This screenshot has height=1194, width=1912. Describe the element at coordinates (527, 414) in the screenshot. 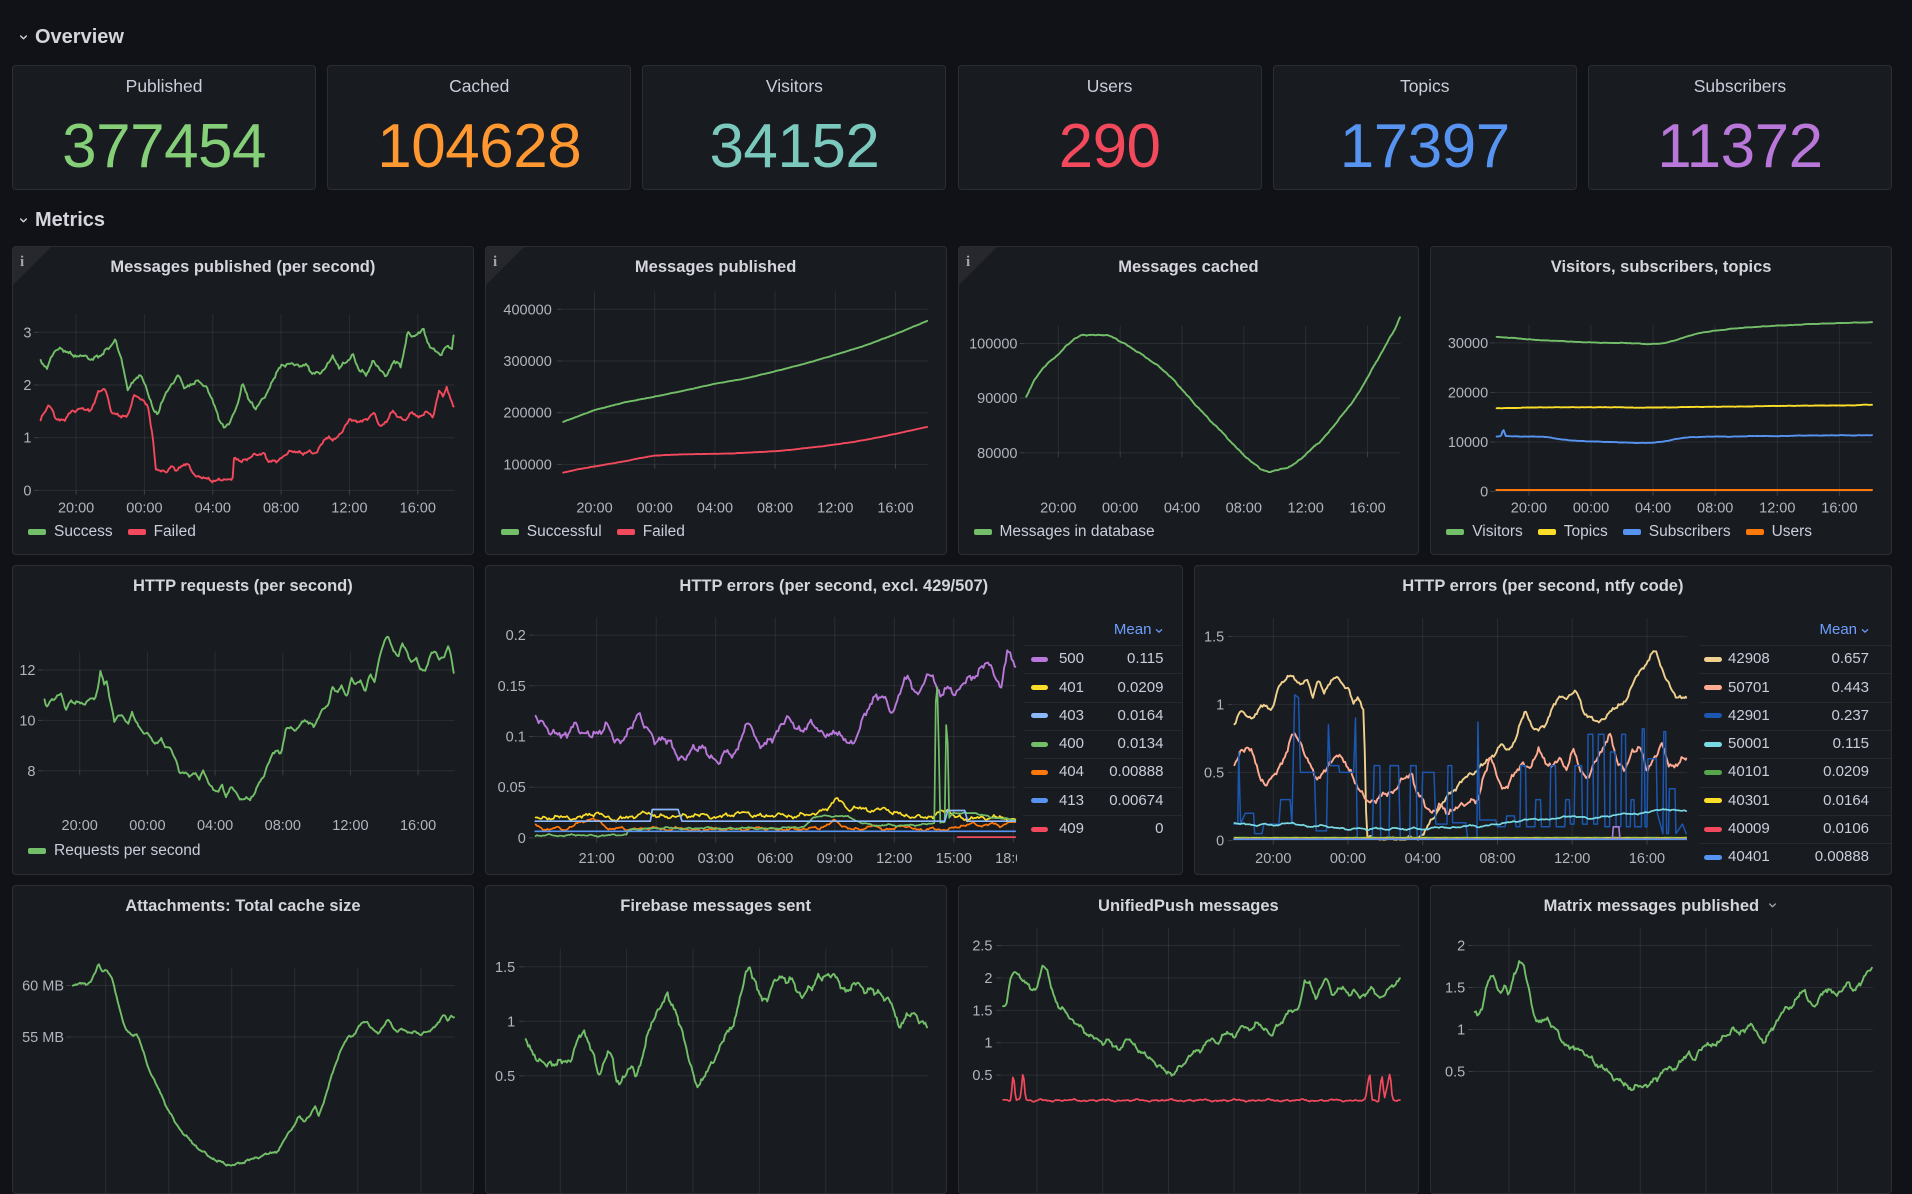

I see `svg-text: 200000` at that location.